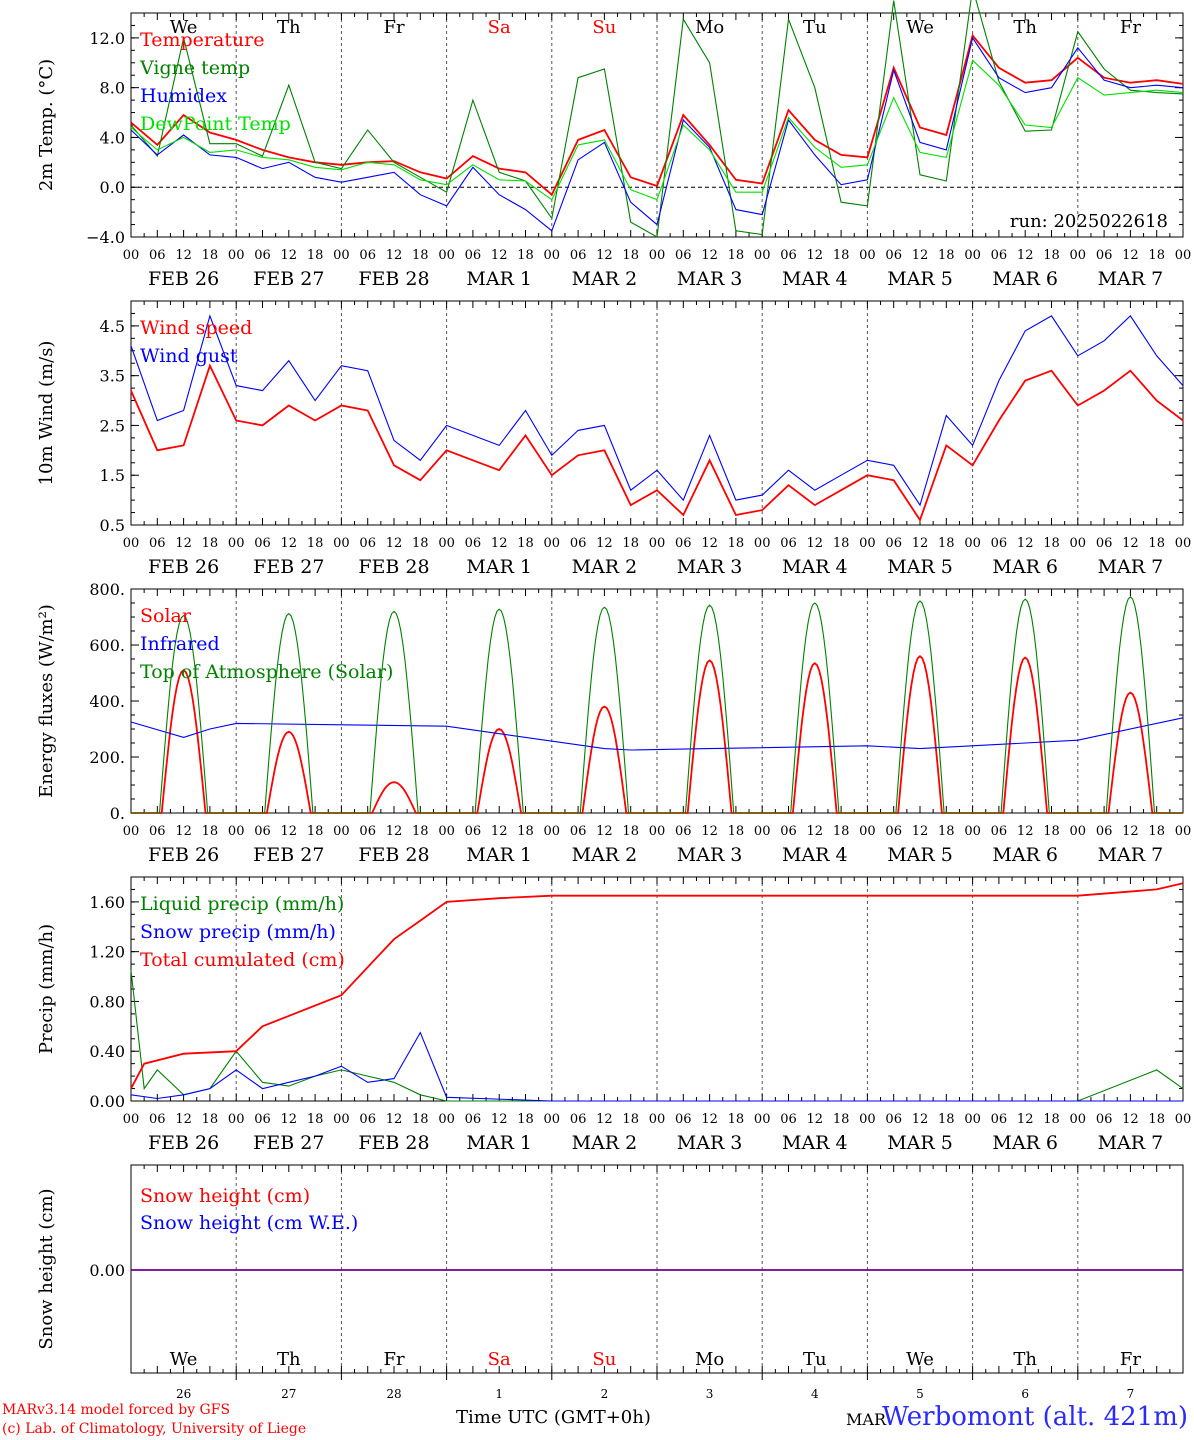  Describe the element at coordinates (183, 567) in the screenshot. I see `date-label: FEB 26` at that location.